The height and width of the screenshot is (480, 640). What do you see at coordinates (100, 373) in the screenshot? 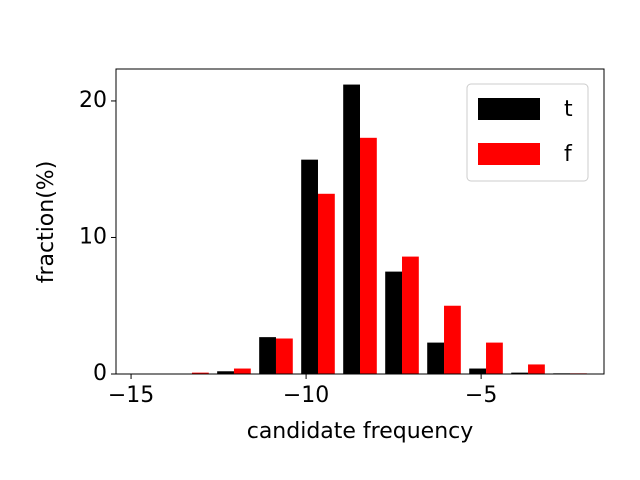
I see `y-tick-label: 0` at bounding box center [100, 373].